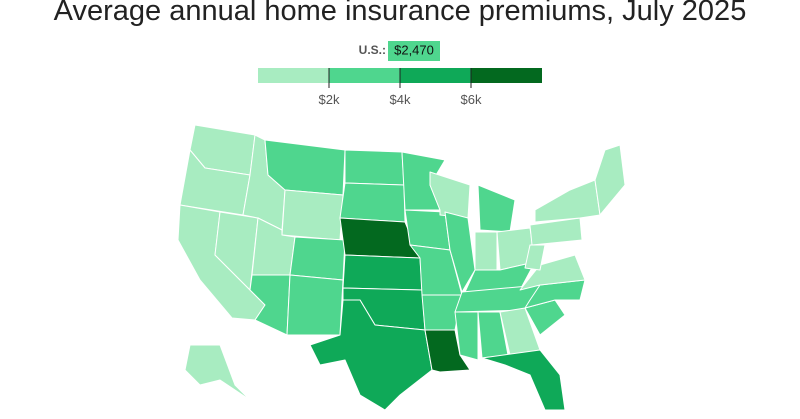 This screenshot has height=419, width=800. What do you see at coordinates (471, 99) in the screenshot?
I see `legend-tick-label: $6k` at bounding box center [471, 99].